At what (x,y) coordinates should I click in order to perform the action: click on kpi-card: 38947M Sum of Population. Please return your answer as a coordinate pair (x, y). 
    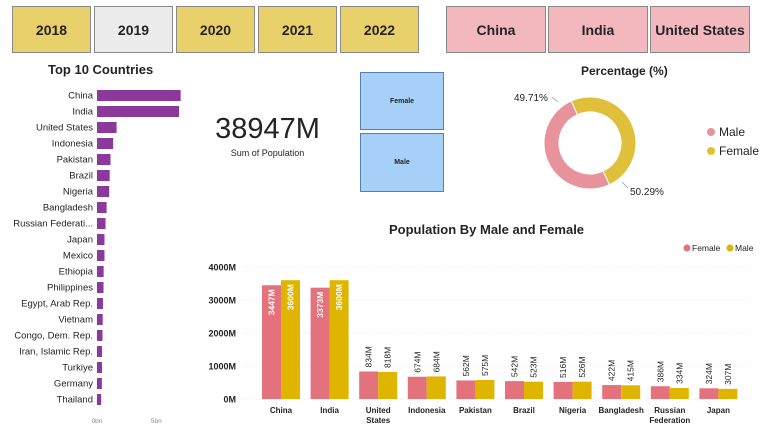
    Looking at the image, I should click on (267, 135).